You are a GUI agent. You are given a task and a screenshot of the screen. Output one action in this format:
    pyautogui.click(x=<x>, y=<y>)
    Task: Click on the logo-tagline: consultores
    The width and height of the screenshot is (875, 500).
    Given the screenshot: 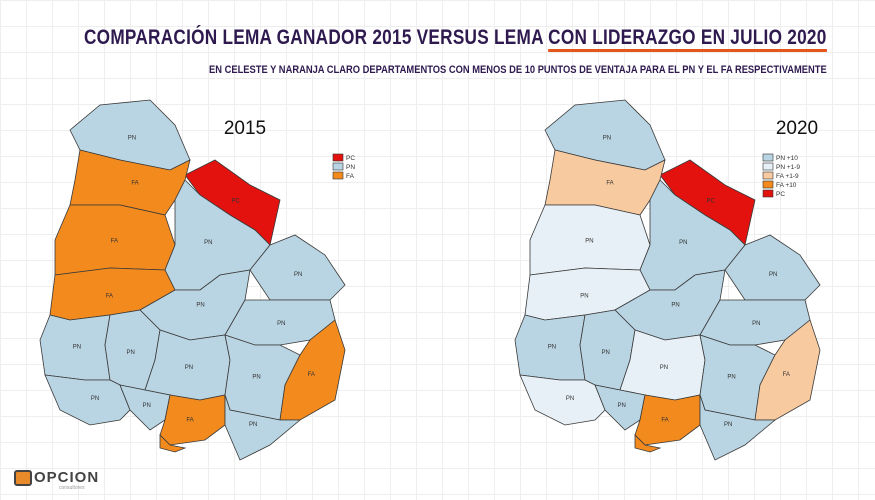 What is the action you would take?
    pyautogui.click(x=72, y=488)
    